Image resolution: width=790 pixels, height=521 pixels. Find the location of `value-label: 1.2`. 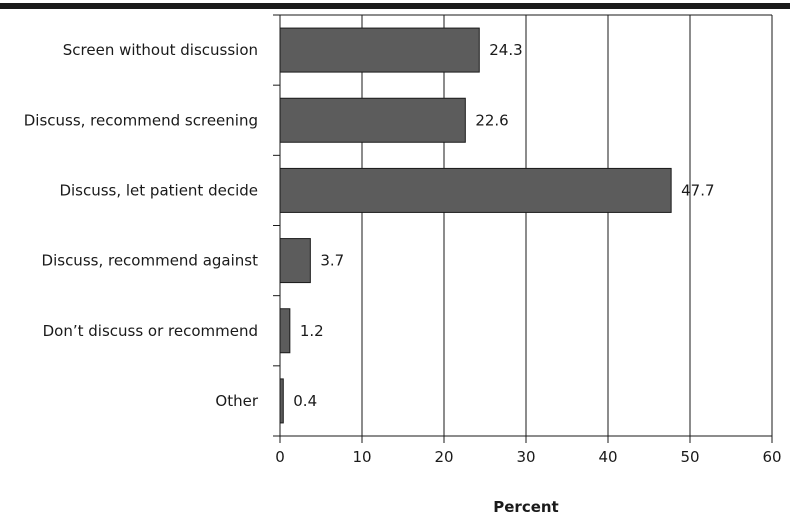

value-label: 1.2 is located at coordinates (312, 331).